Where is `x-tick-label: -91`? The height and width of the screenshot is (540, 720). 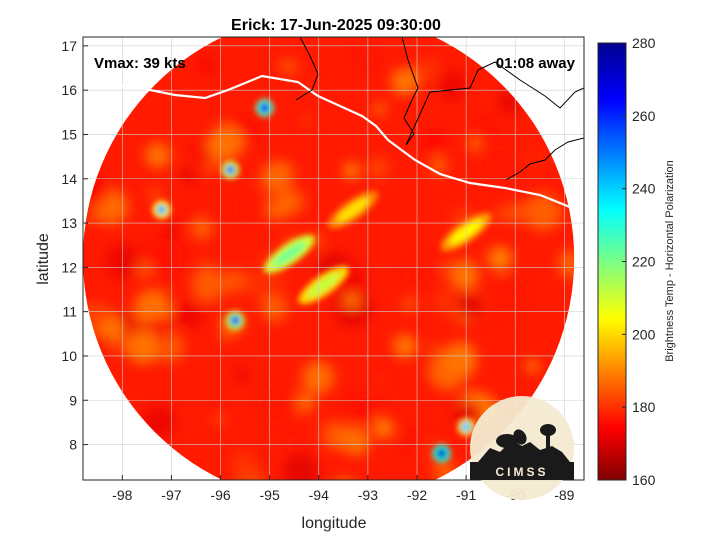 x-tick-label: -91 is located at coordinates (466, 495).